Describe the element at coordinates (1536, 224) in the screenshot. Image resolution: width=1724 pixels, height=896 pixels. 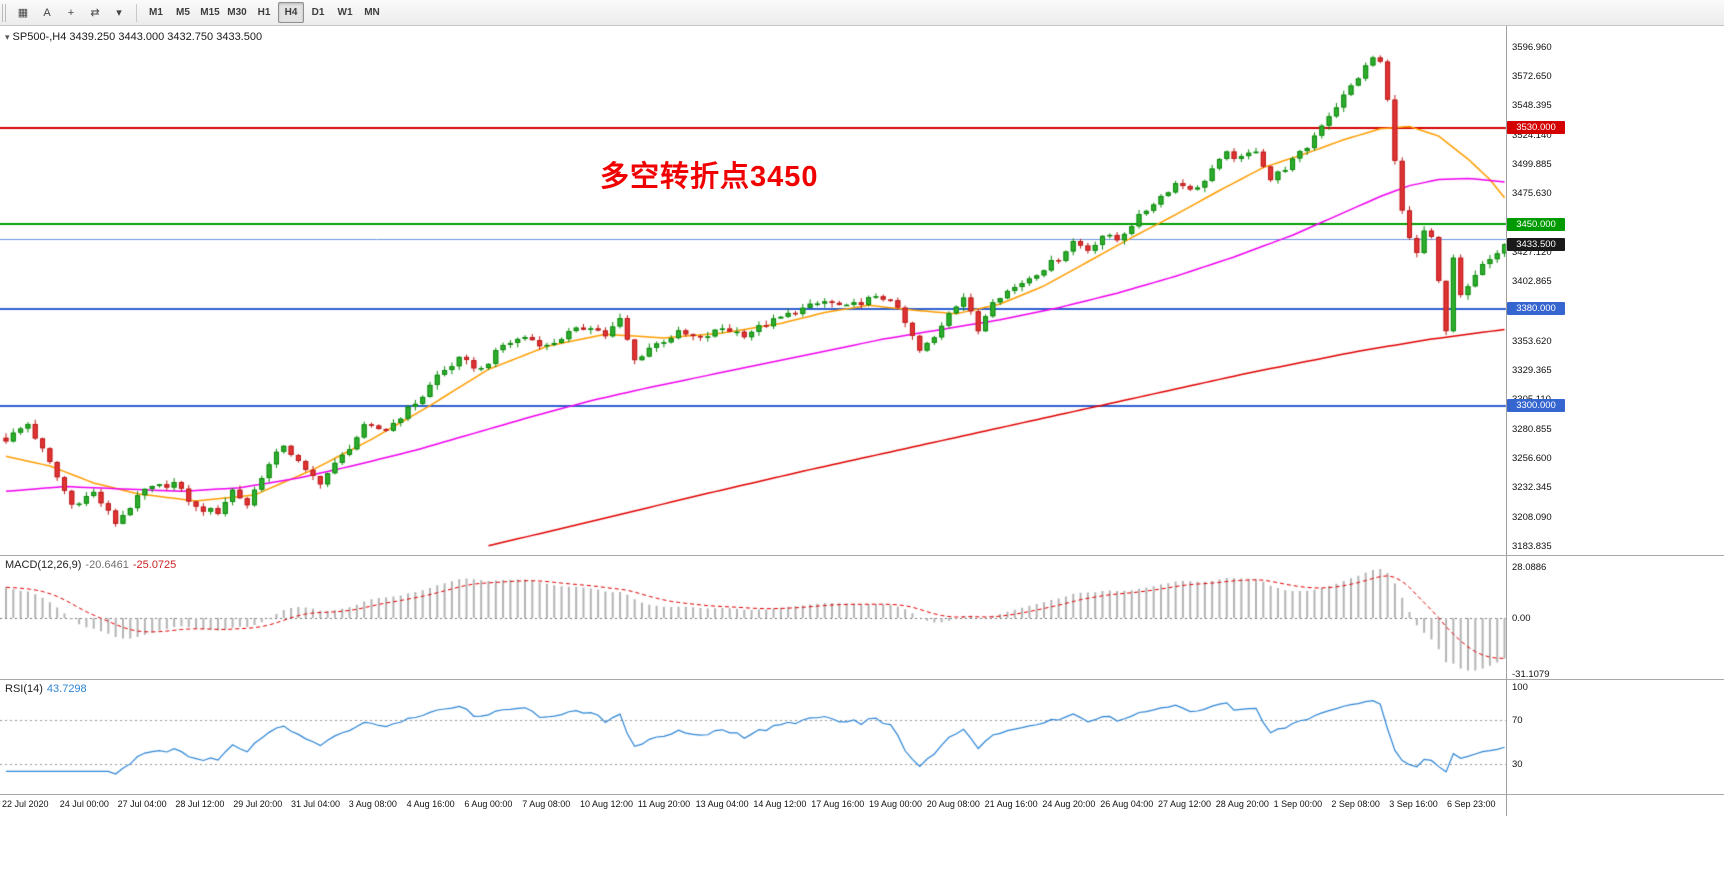
I see `price-badge: 3450.000` at that location.